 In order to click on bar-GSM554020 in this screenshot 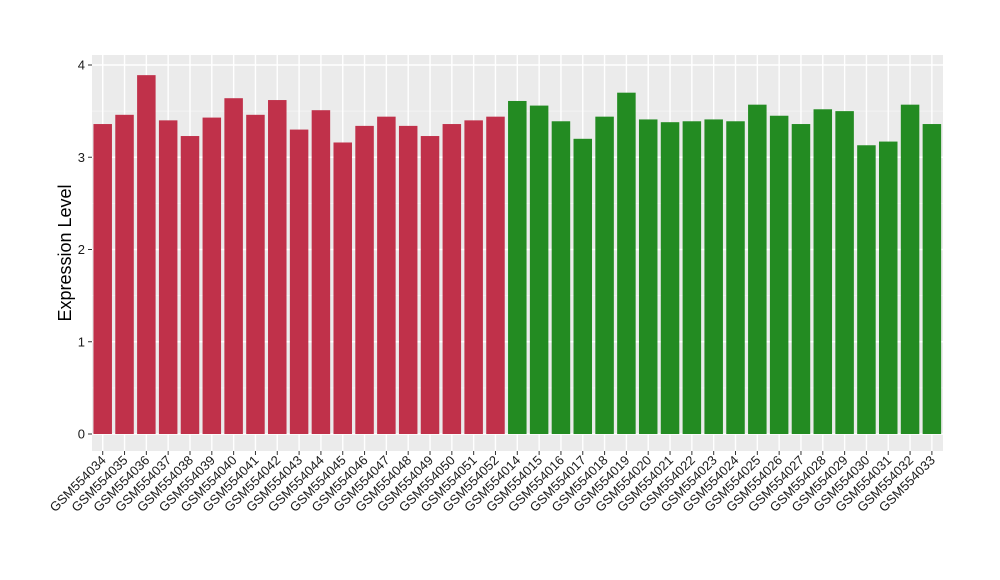, I will do `click(648, 276)`.